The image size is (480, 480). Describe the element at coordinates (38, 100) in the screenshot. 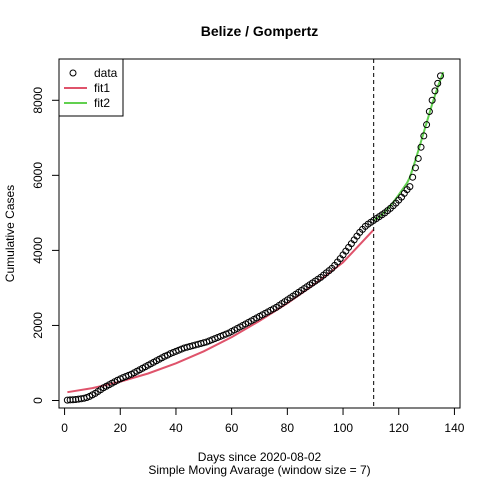

I see `y-tick-label: 8000` at that location.